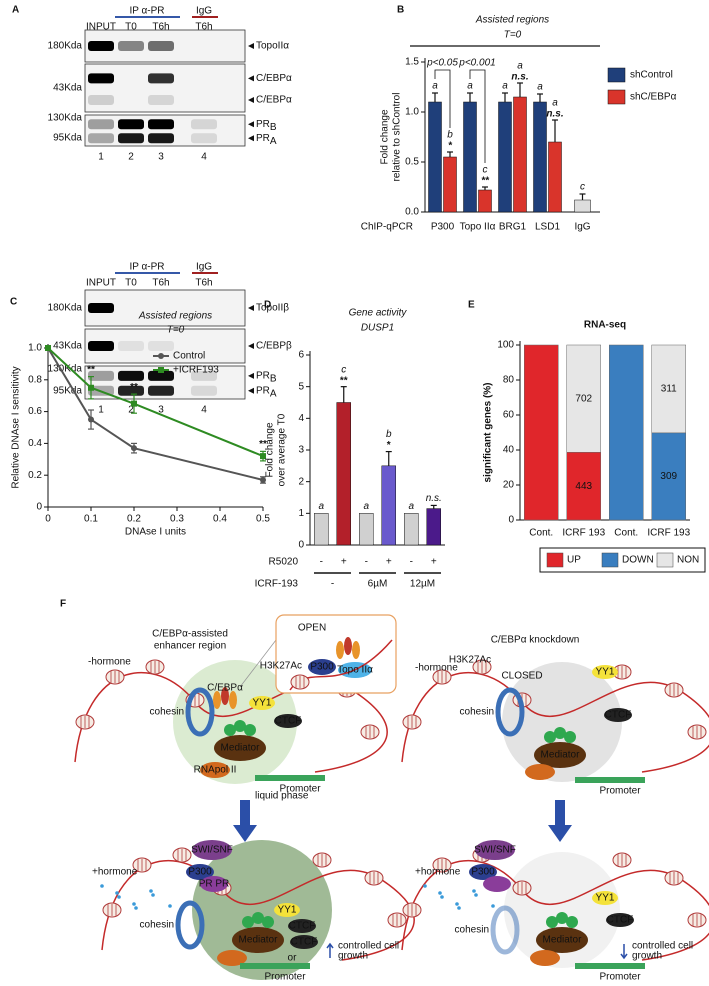 The height and width of the screenshot is (986, 709). Describe the element at coordinates (512, 20) in the screenshot. I see `chart-title: Assisted regions` at that location.